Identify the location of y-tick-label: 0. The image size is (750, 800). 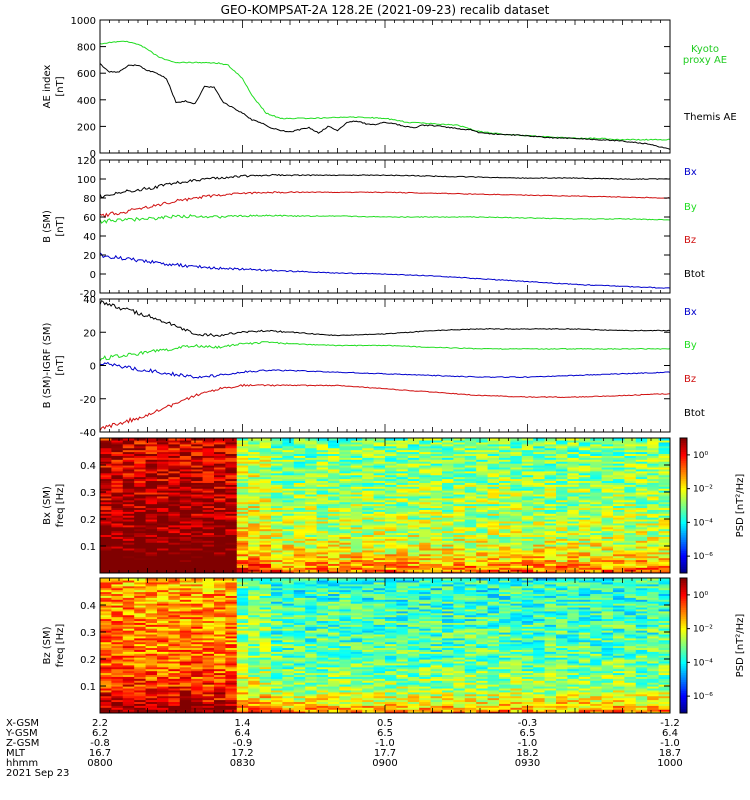
(93, 275).